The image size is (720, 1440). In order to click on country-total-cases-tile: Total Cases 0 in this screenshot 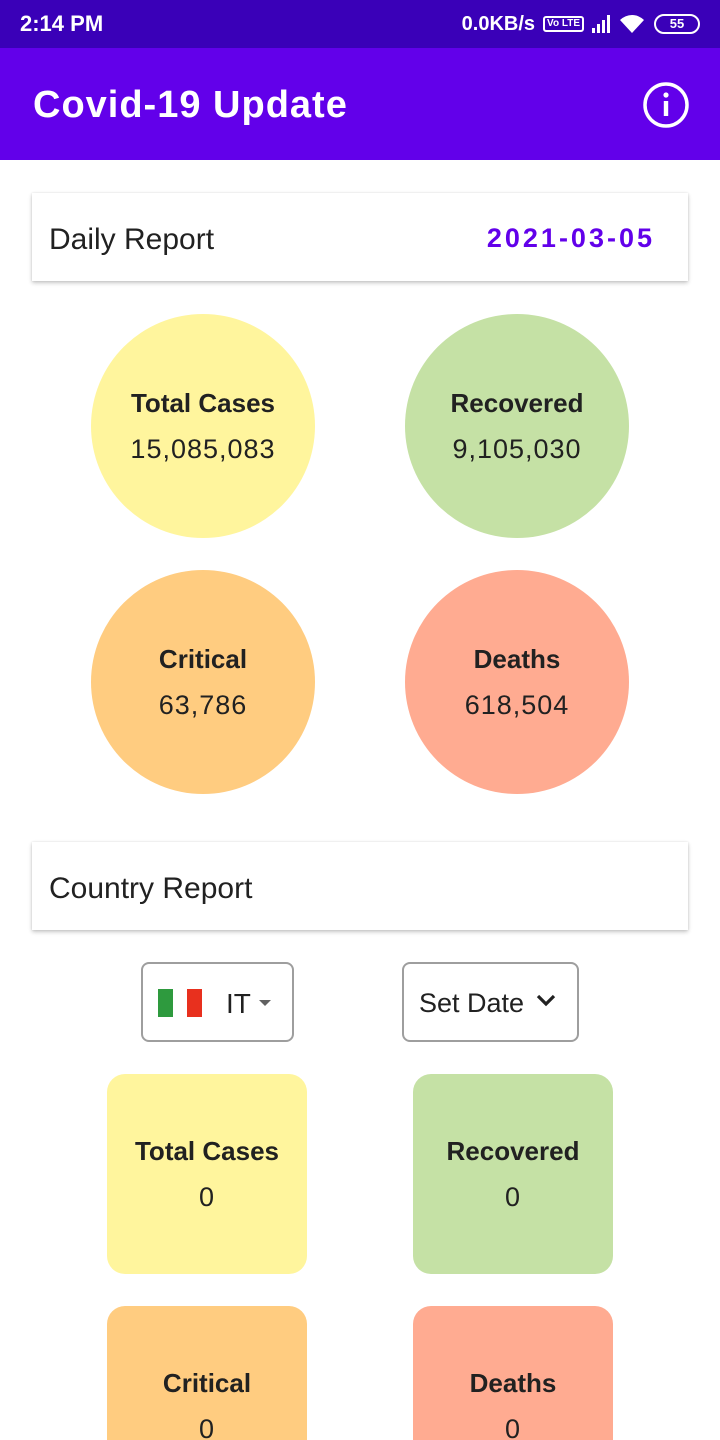, I will do `click(207, 1174)`.